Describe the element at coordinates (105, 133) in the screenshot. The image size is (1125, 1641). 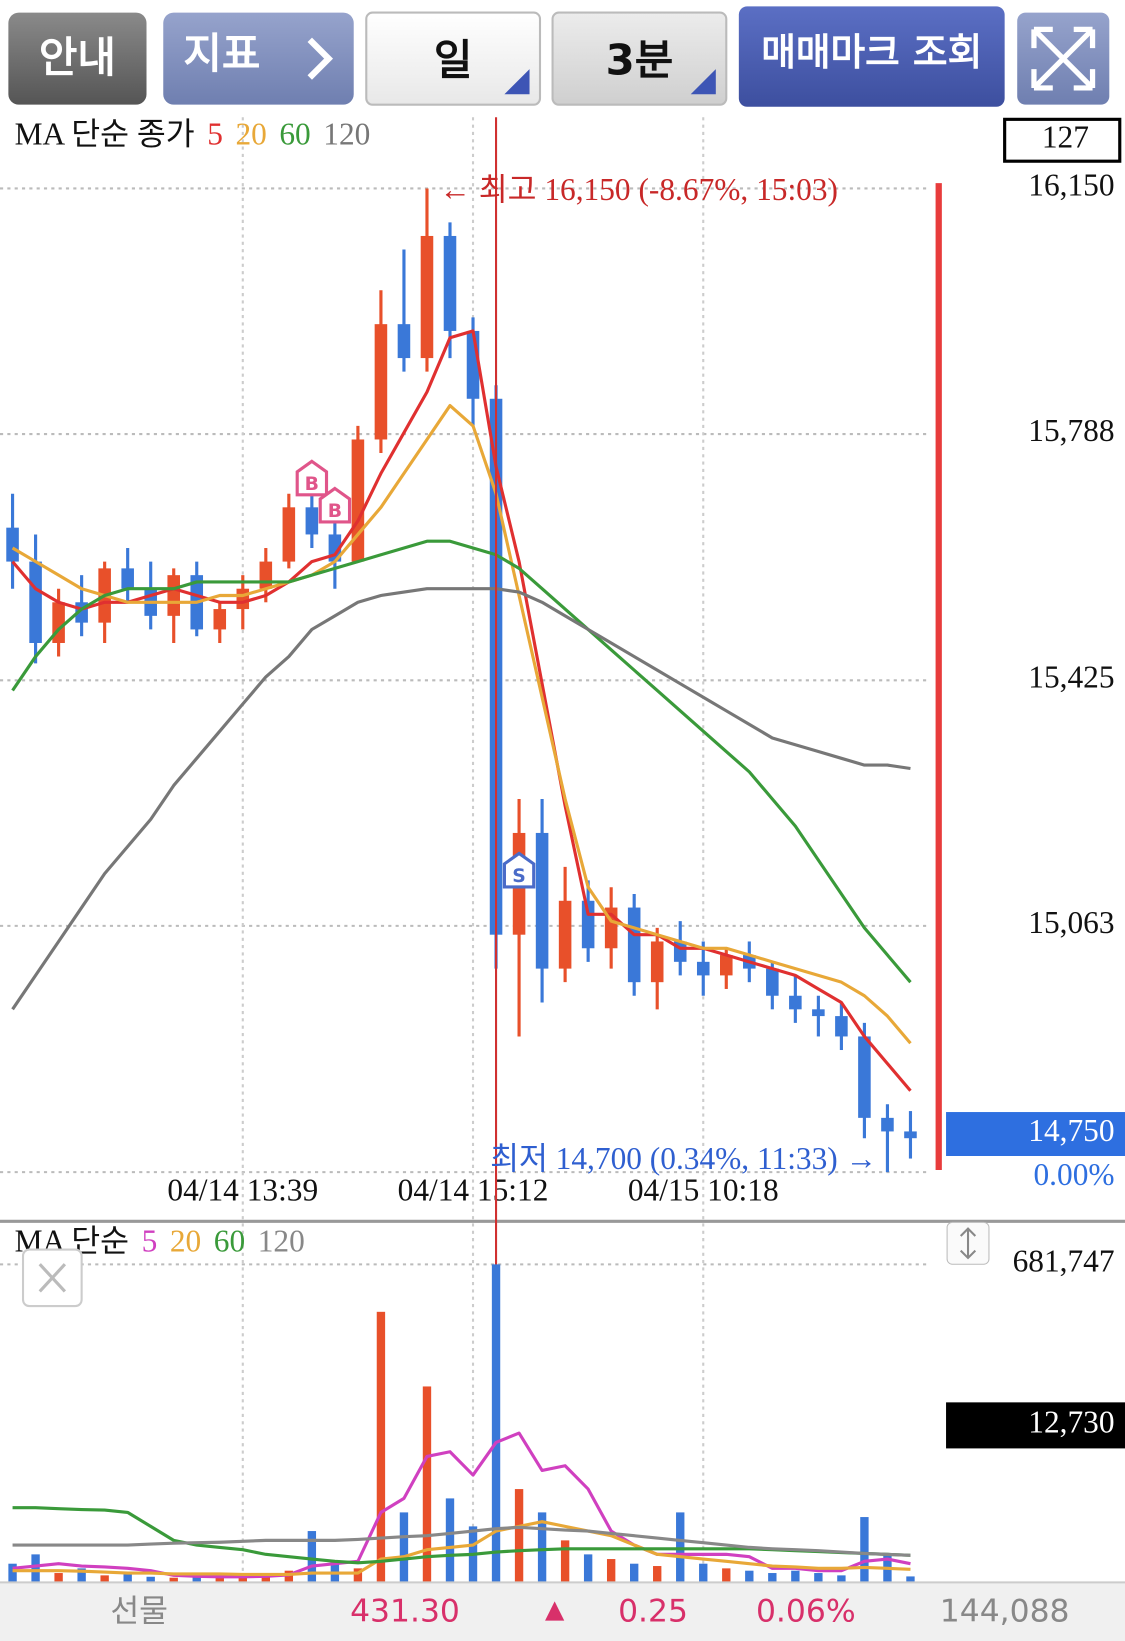
I see `legend-title: MA 단순 종가` at that location.